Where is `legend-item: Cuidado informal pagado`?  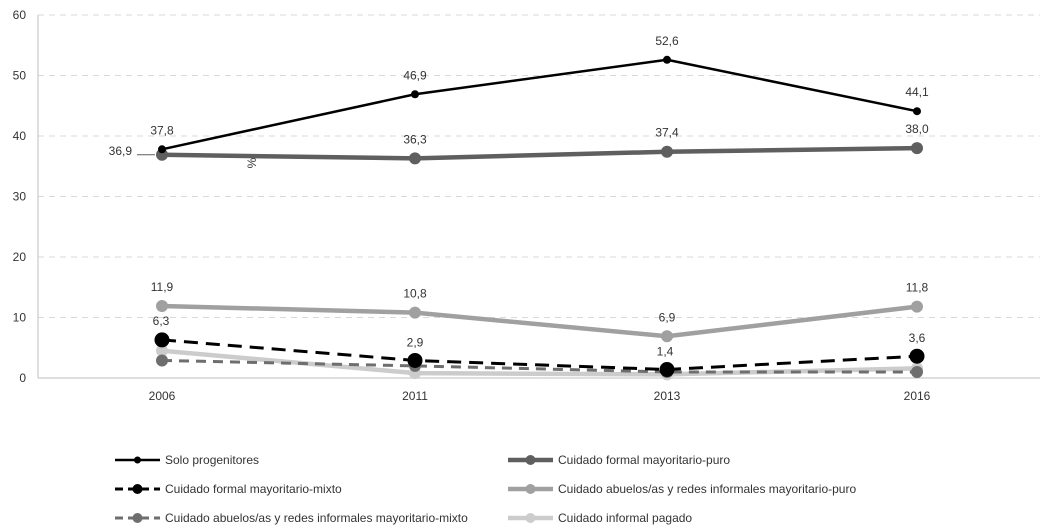 legend-item: Cuidado informal pagado is located at coordinates (600, 518).